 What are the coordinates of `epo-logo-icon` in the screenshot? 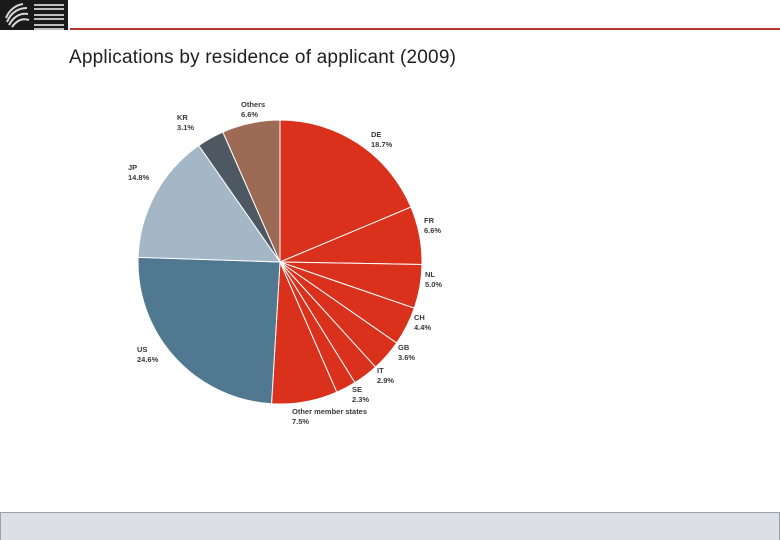 It's located at (34, 15).